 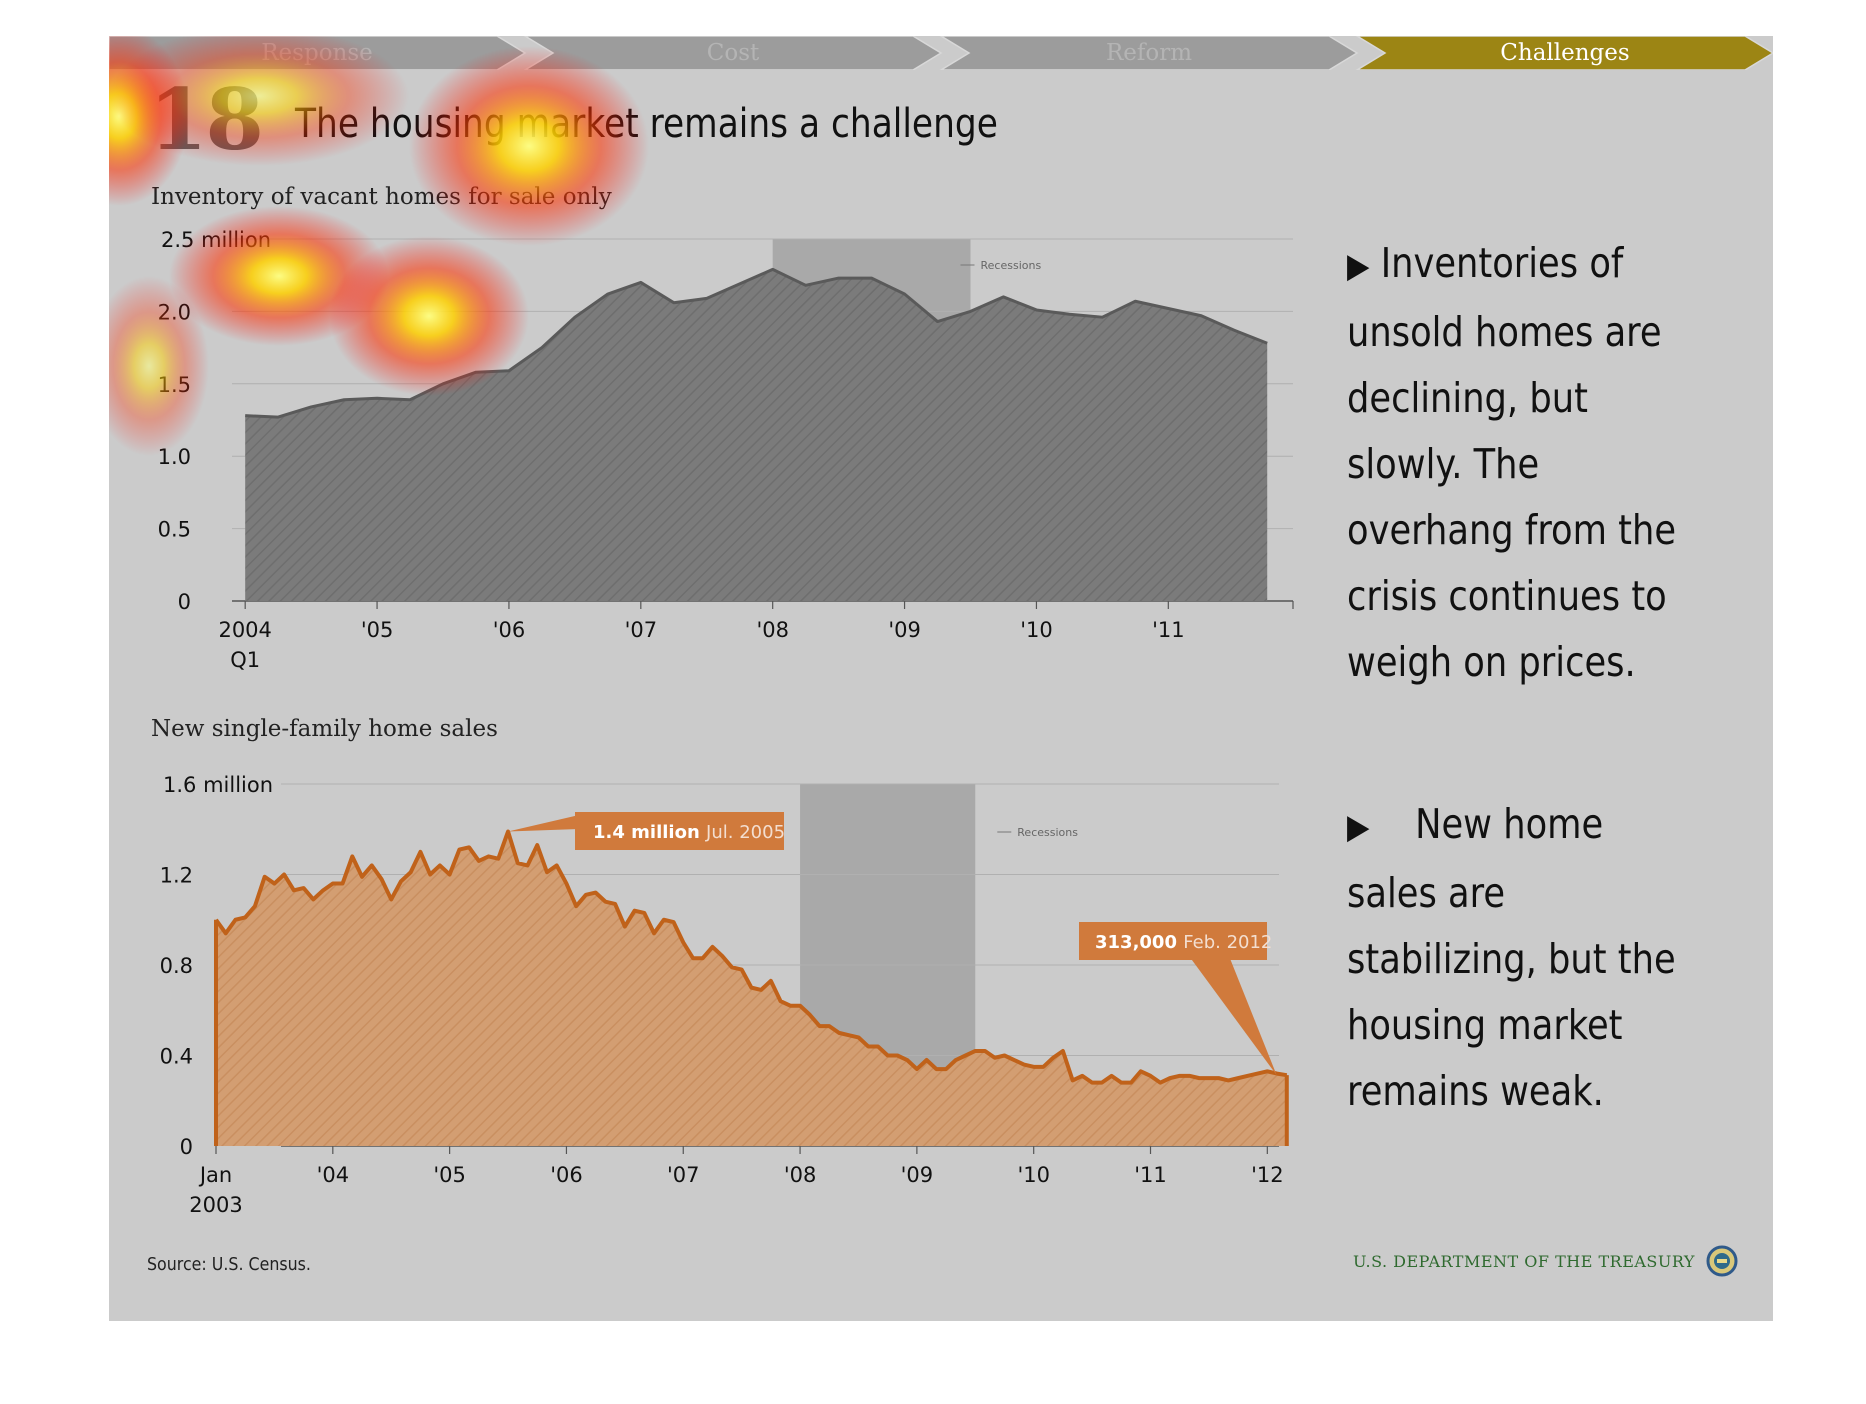 What do you see at coordinates (176, 876) in the screenshot?
I see `y-tick-label: 1.2` at bounding box center [176, 876].